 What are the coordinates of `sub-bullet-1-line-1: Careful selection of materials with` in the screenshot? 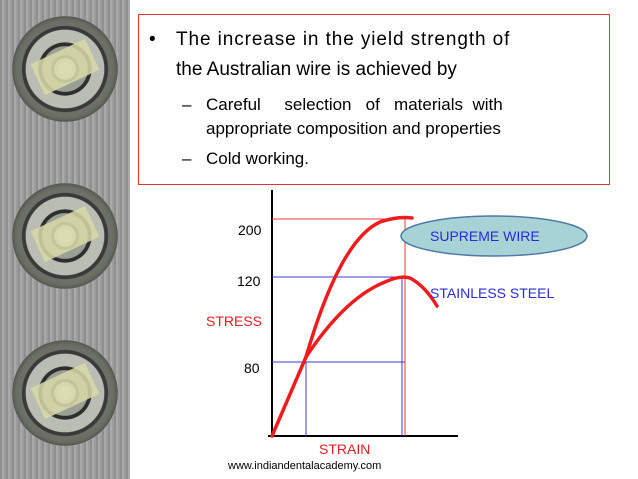 It's located at (354, 104).